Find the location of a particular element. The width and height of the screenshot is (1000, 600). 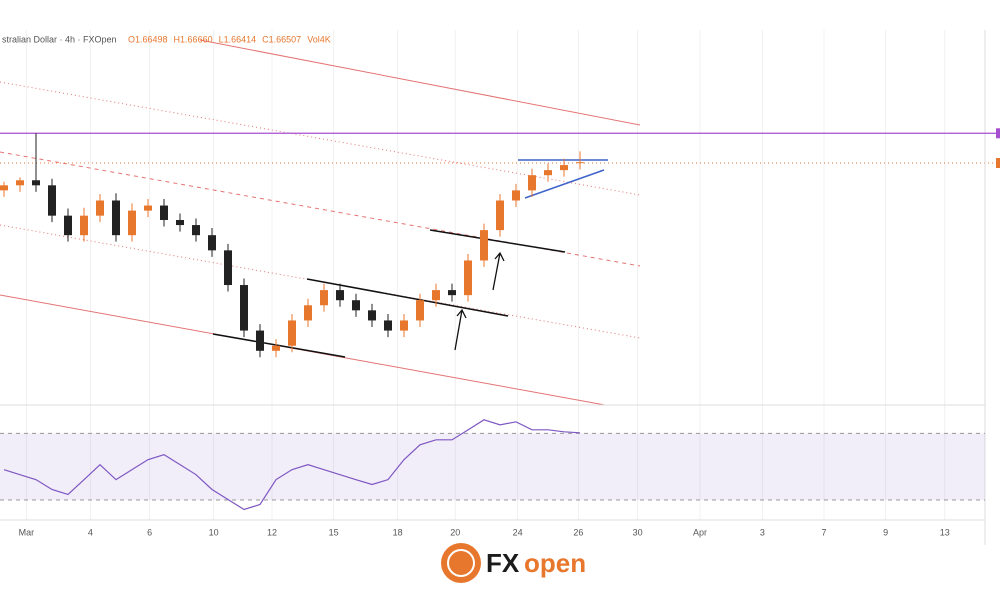

x-tick-label: 6 is located at coordinates (149, 532).